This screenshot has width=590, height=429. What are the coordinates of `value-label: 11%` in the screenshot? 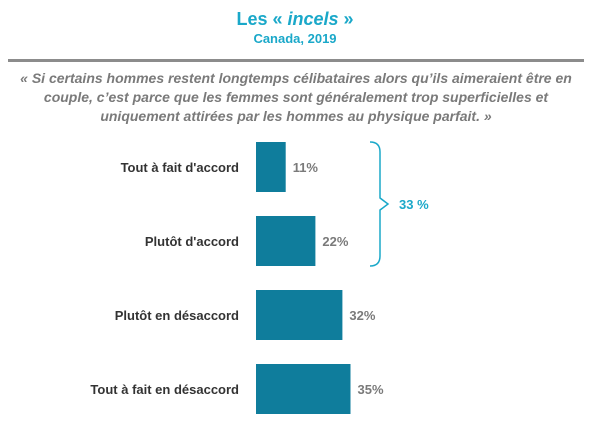 It's located at (306, 167).